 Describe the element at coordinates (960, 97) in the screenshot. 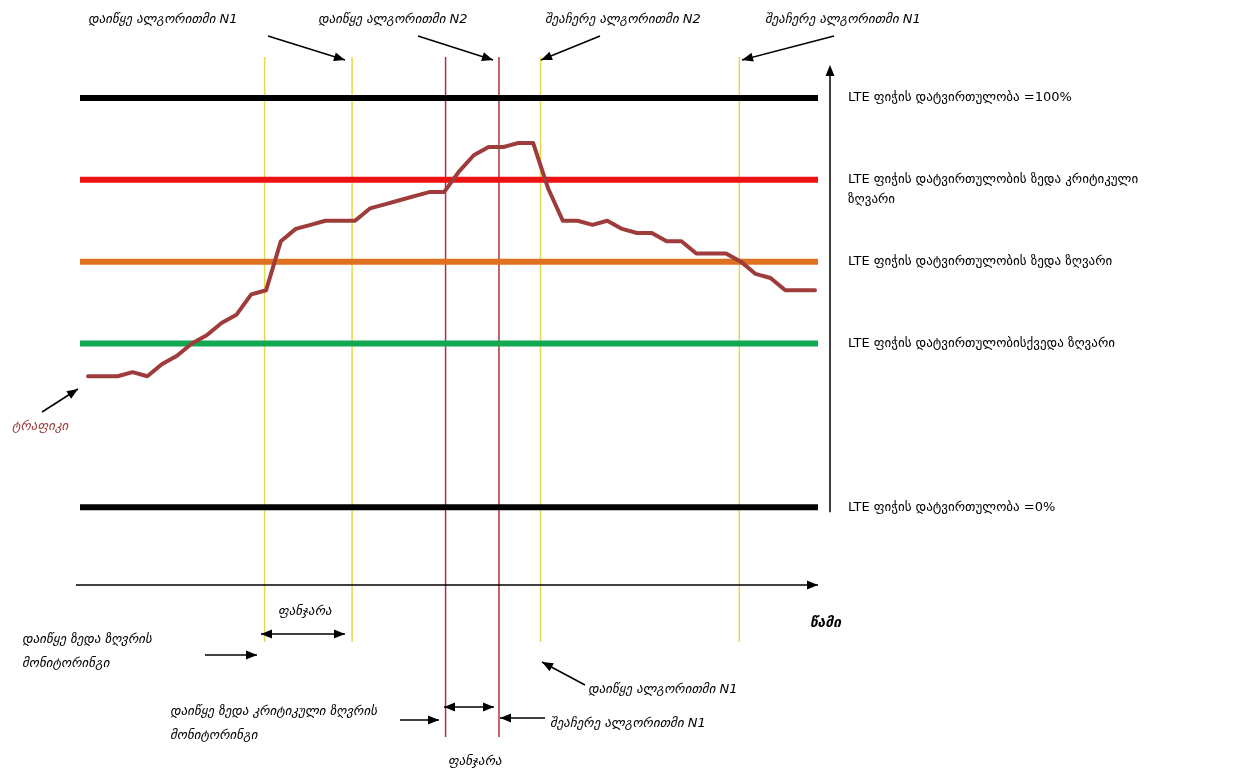

I see `y-tick-label: LTE ფიჭის დატვირთულობა =100%` at that location.